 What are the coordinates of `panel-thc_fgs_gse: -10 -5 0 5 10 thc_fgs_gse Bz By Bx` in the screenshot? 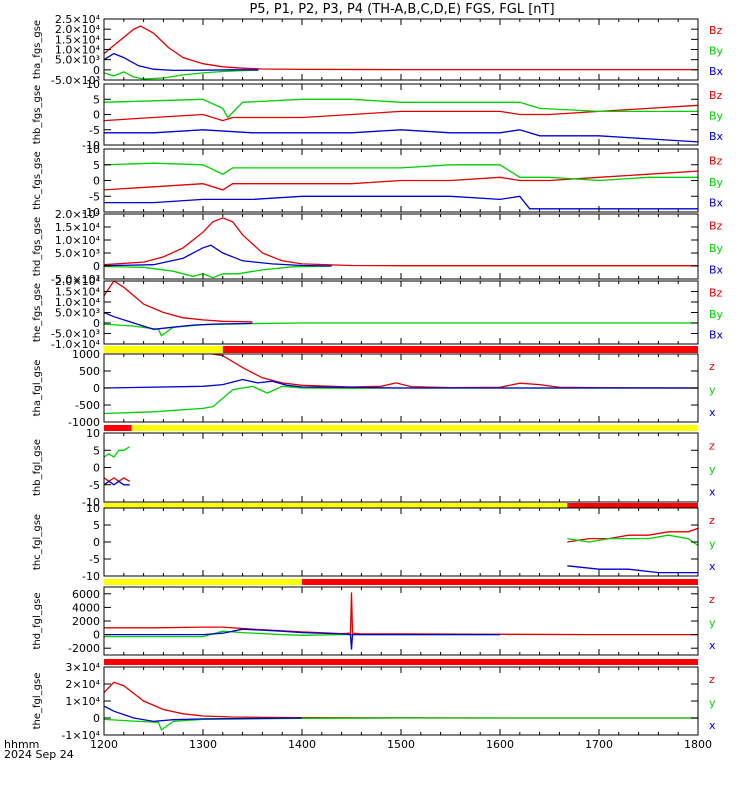 It's located at (378, 181).